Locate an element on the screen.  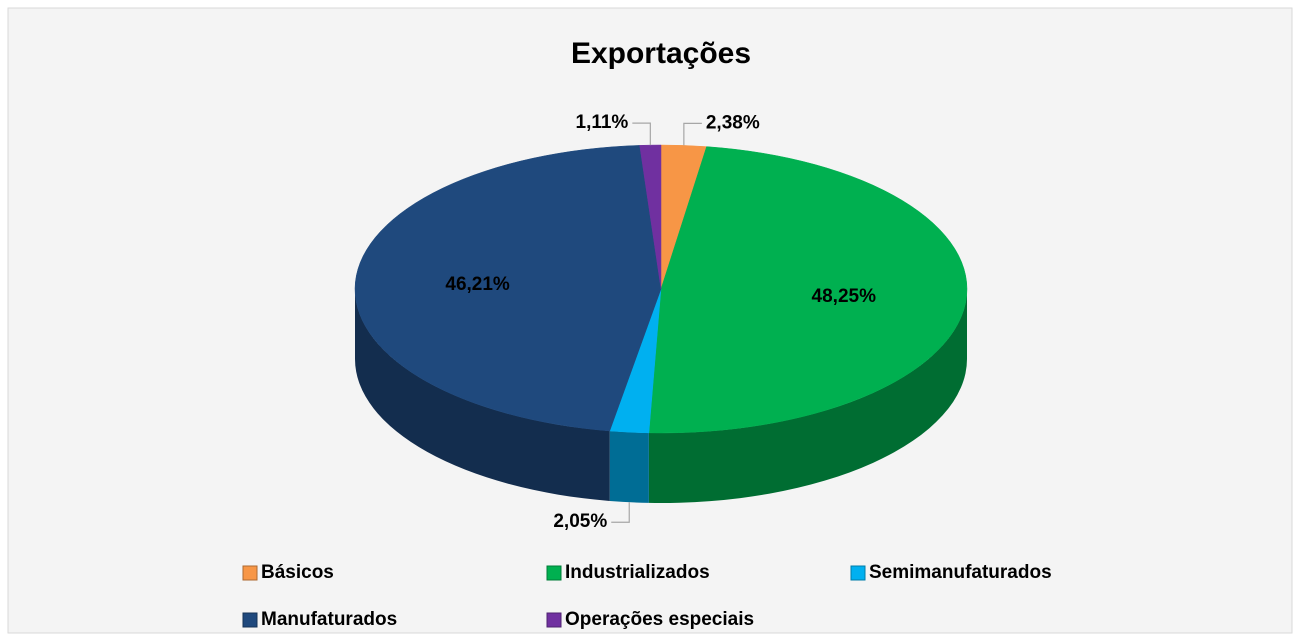
chart-title: Exportações is located at coordinates (661, 53).